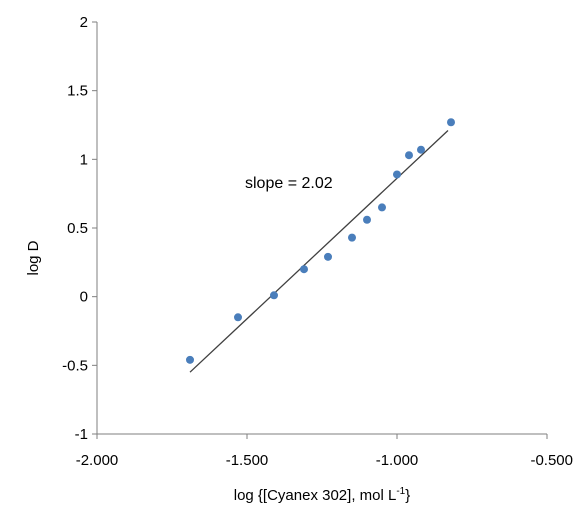  Describe the element at coordinates (551, 460) in the screenshot. I see `x-tick-label: -0.500` at that location.